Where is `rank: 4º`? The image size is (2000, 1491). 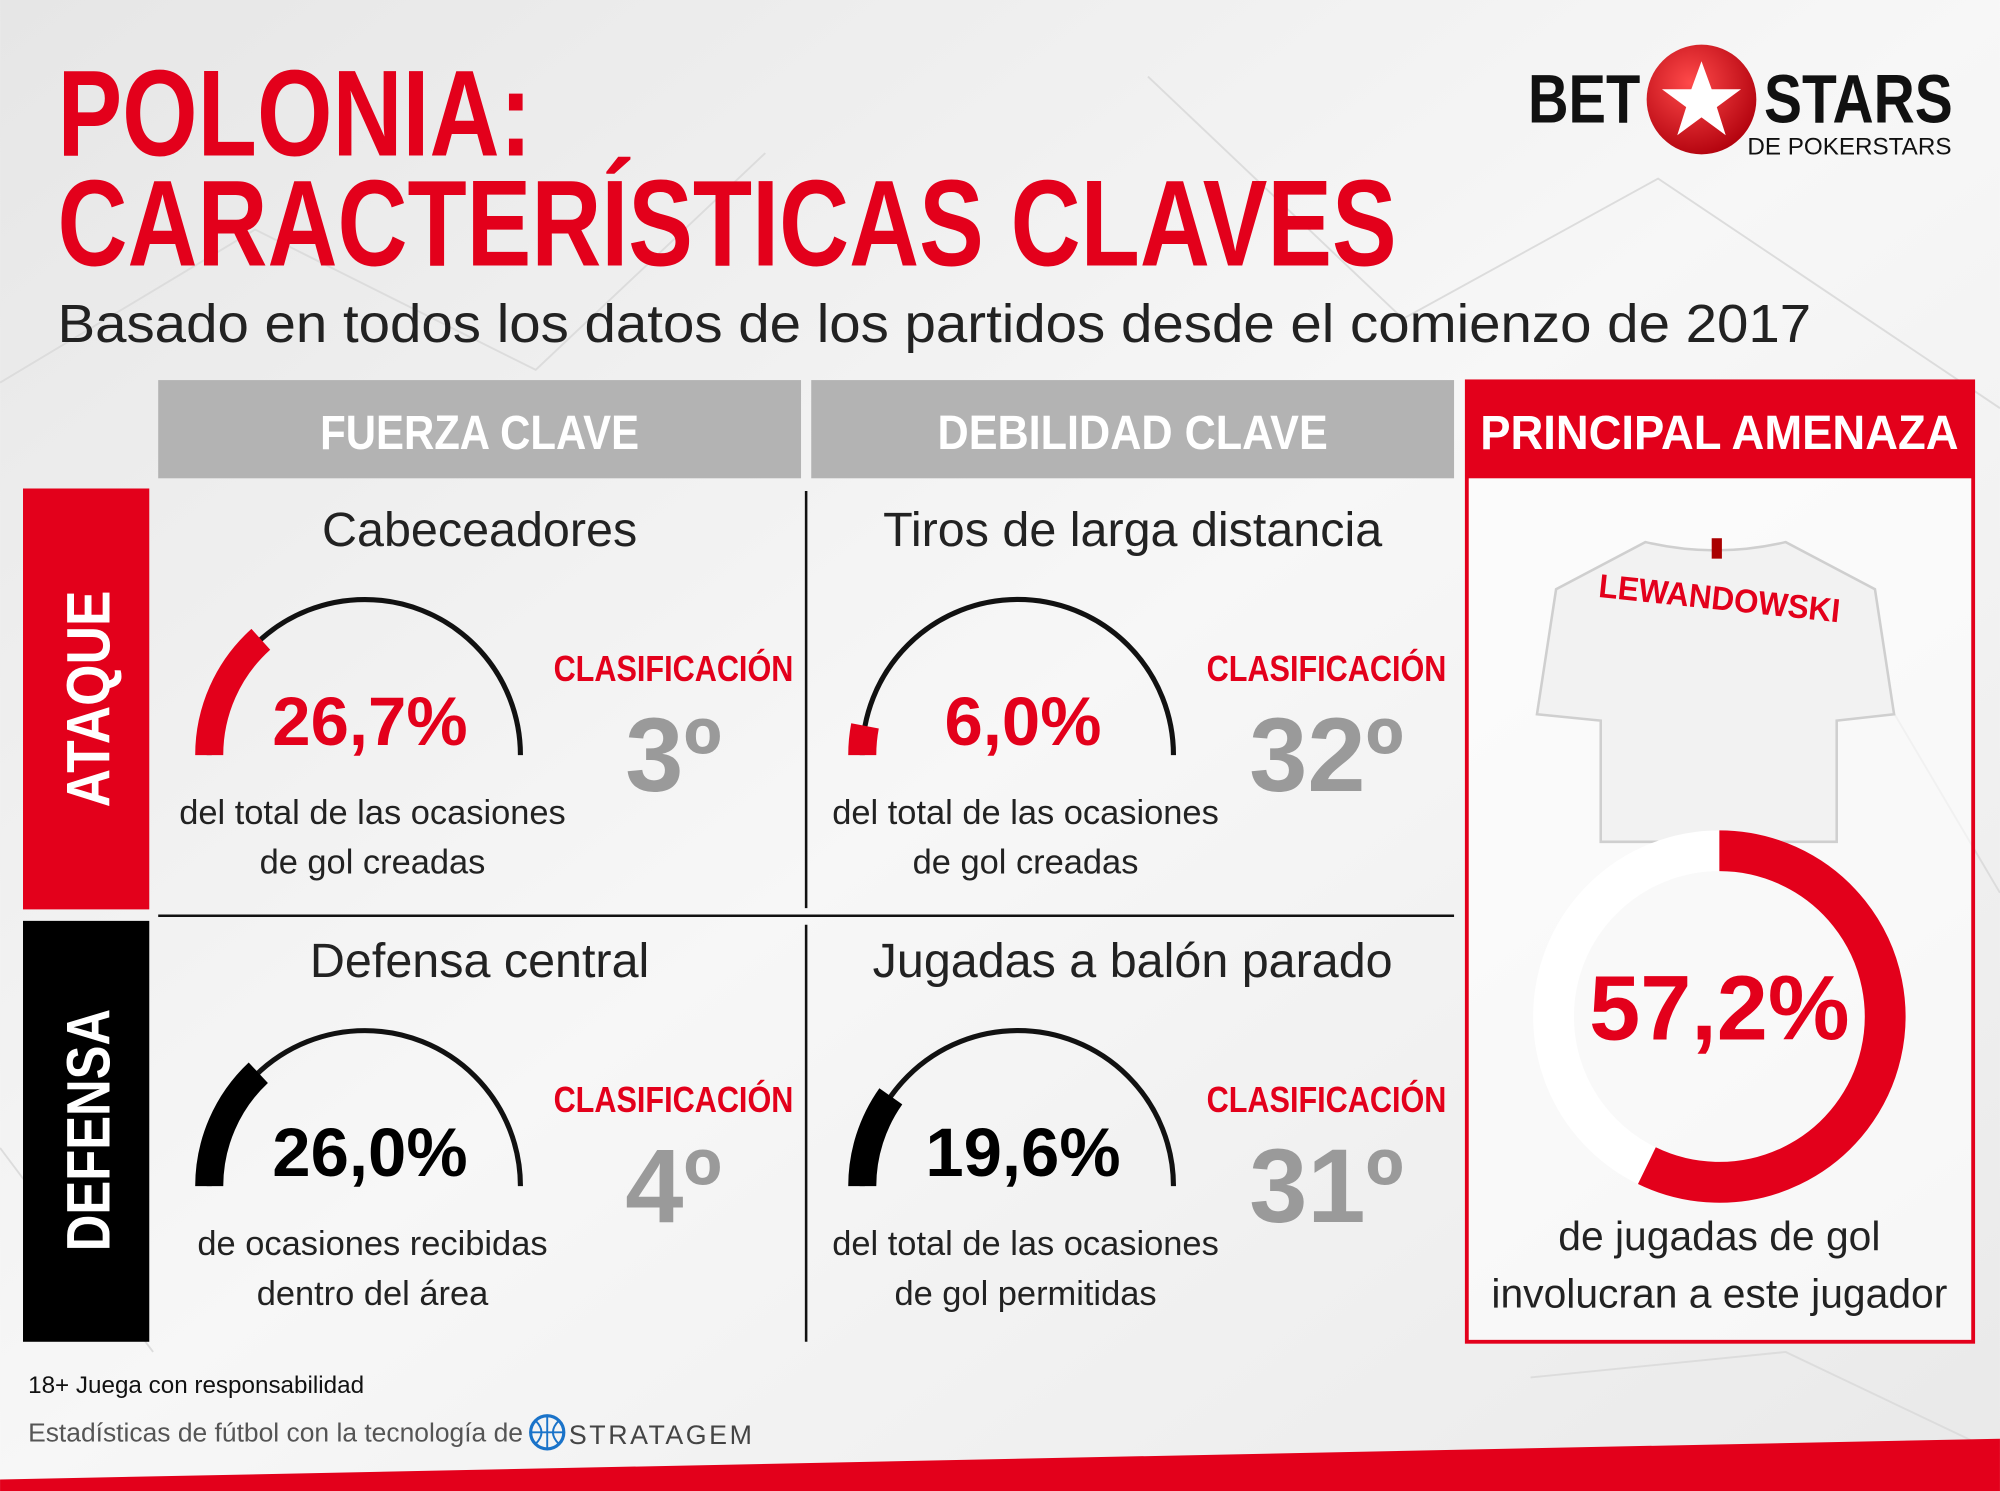
rank: 4º is located at coordinates (673, 1186).